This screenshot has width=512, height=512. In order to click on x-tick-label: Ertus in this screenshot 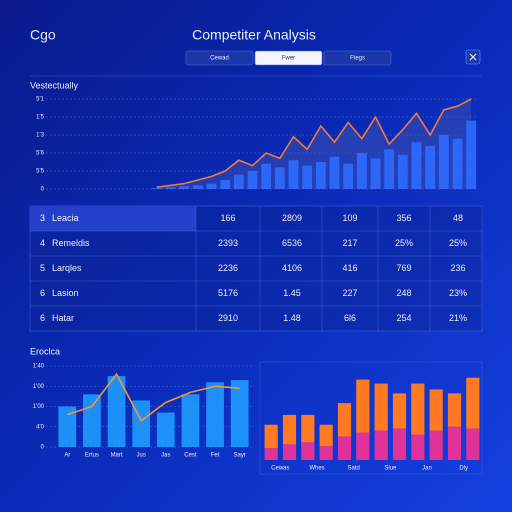, I will do `click(92, 456)`.